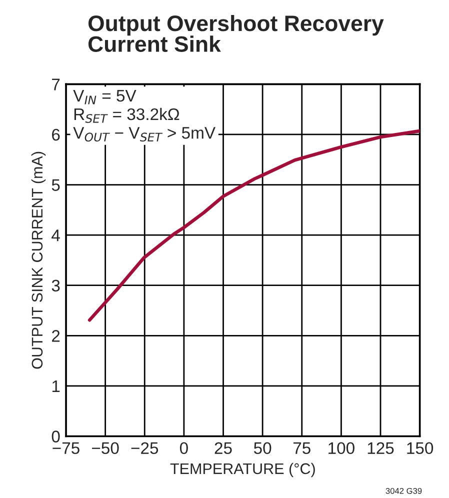  What do you see at coordinates (144, 448) in the screenshot?
I see `x-tick-label: −25` at bounding box center [144, 448].